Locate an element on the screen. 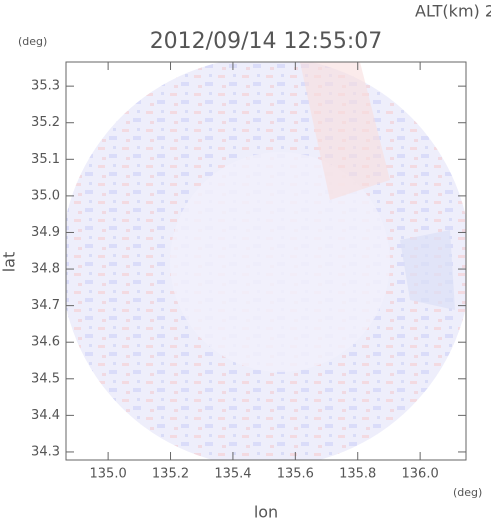  y-tick-label: 34.6 is located at coordinates (45, 342).